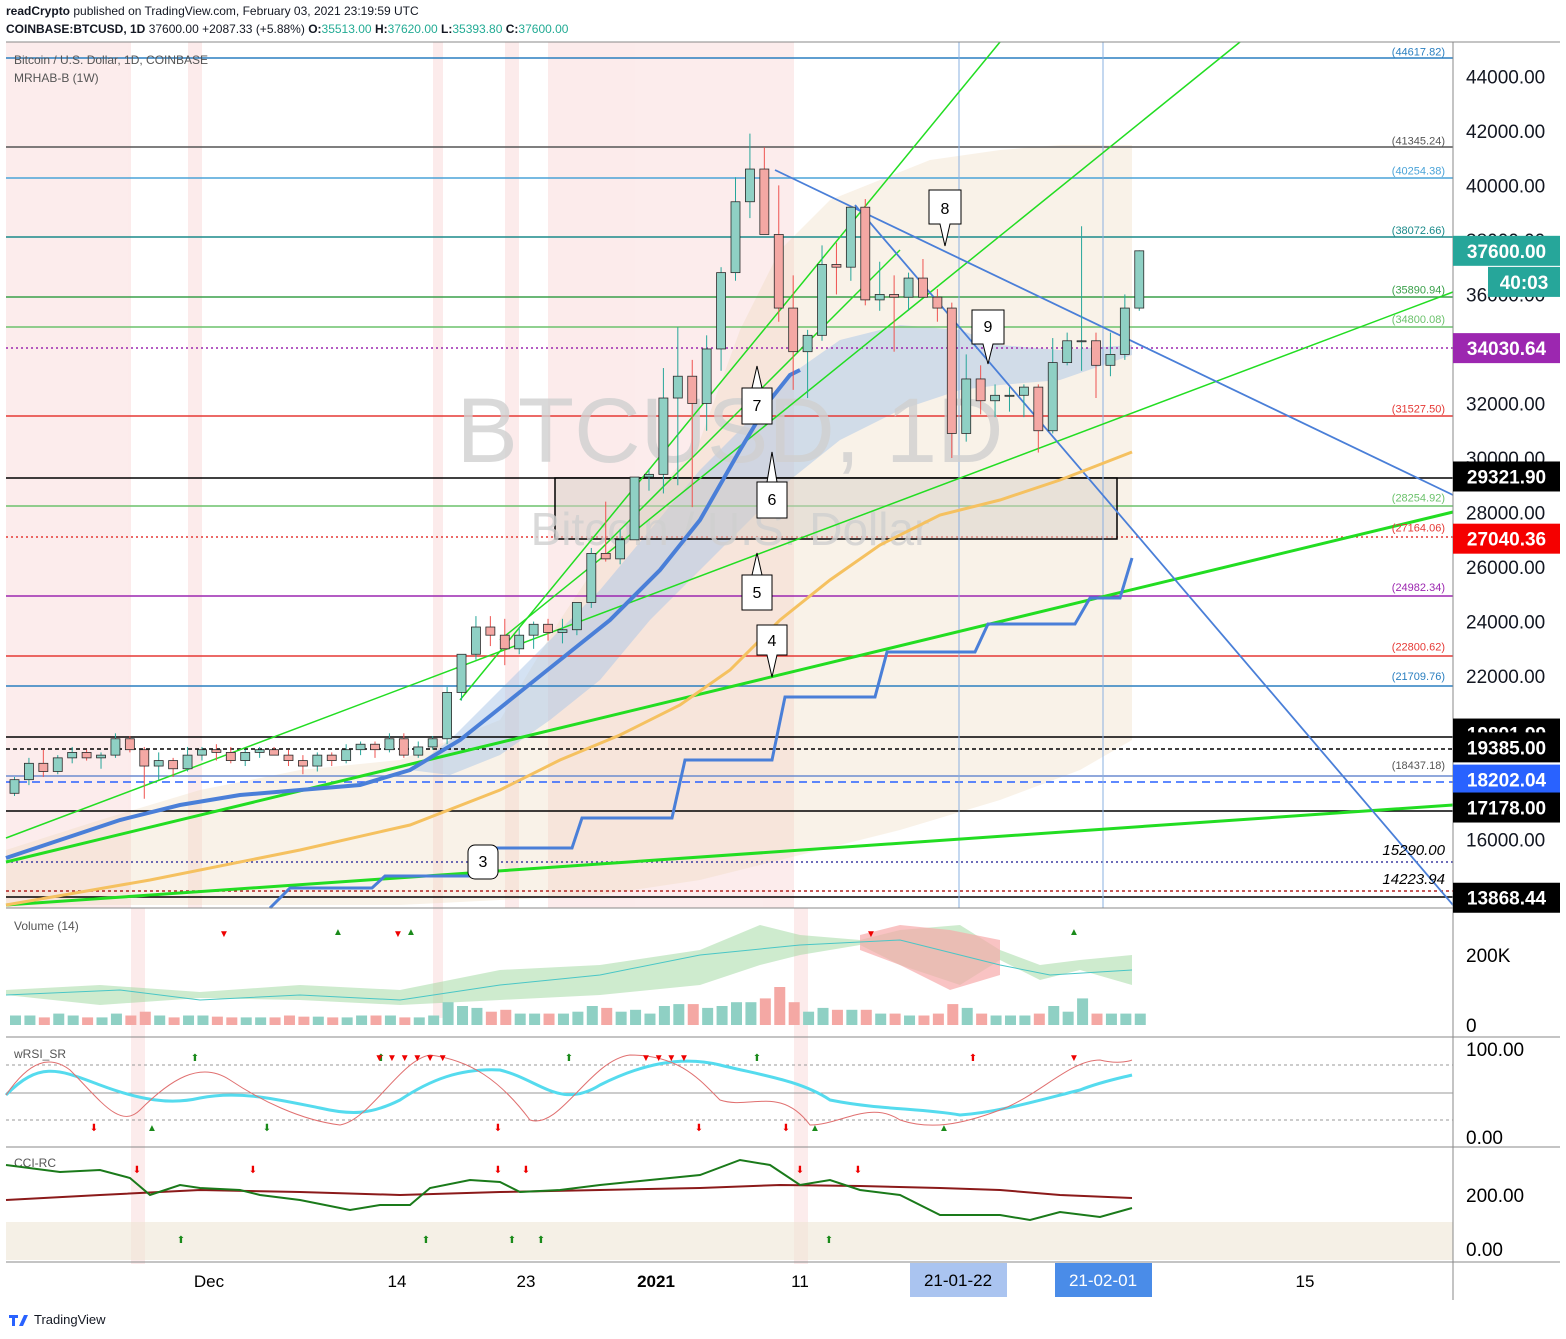 The height and width of the screenshot is (1339, 1566). I want to click on callout-7: 7, so click(757, 395).